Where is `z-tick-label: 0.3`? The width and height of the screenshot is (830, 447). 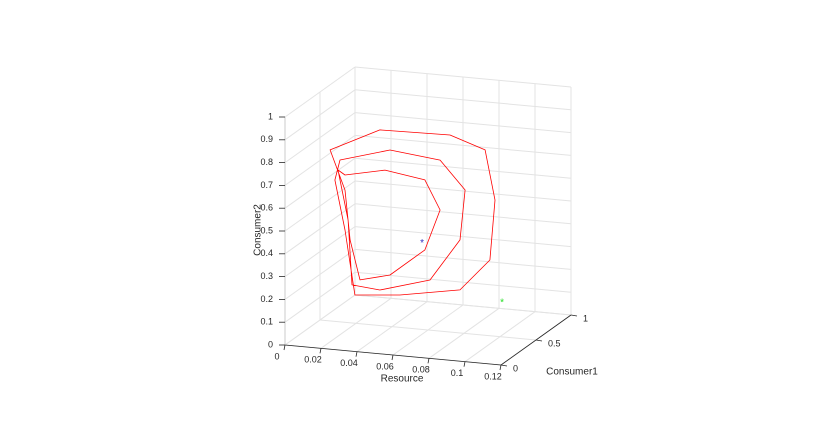 z-tick-label: 0.3 is located at coordinates (266, 276).